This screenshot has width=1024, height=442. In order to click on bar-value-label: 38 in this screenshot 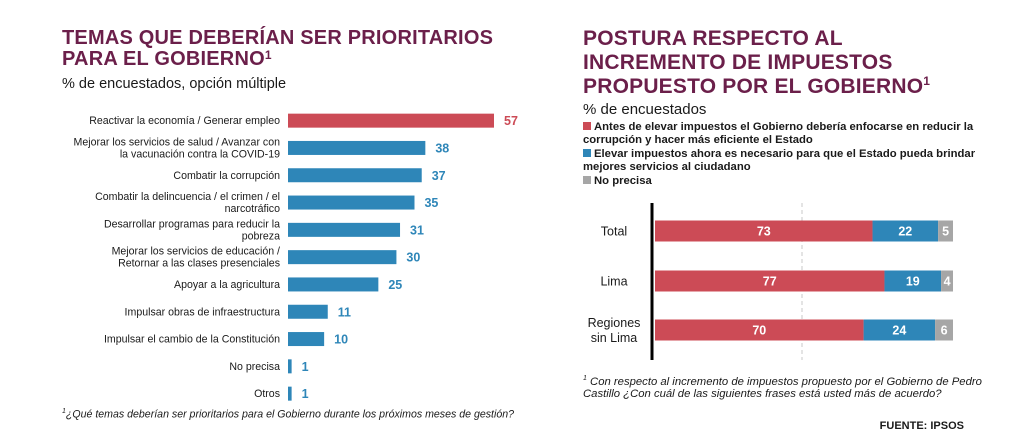, I will do `click(442, 148)`.